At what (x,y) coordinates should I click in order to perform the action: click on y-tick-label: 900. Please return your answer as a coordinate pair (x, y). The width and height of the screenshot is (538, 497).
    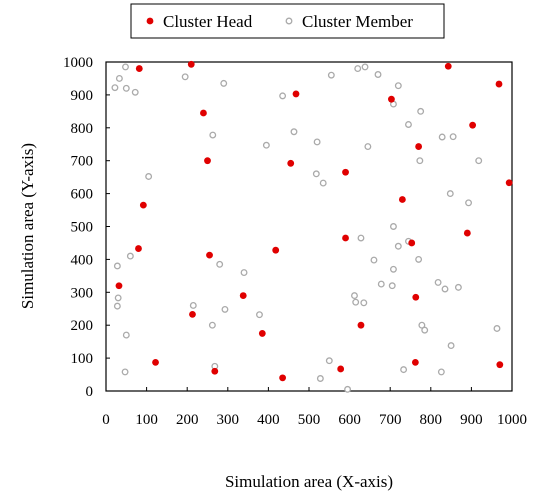
    Looking at the image, I should click on (82, 96).